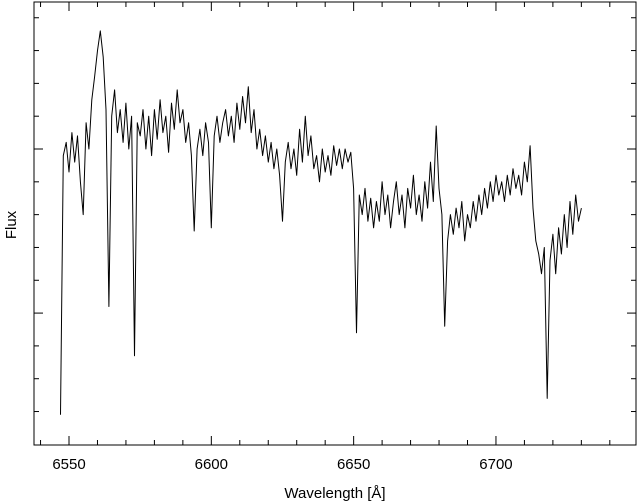 The image size is (639, 504). What do you see at coordinates (68, 464) in the screenshot?
I see `x-tick-label: 6550` at bounding box center [68, 464].